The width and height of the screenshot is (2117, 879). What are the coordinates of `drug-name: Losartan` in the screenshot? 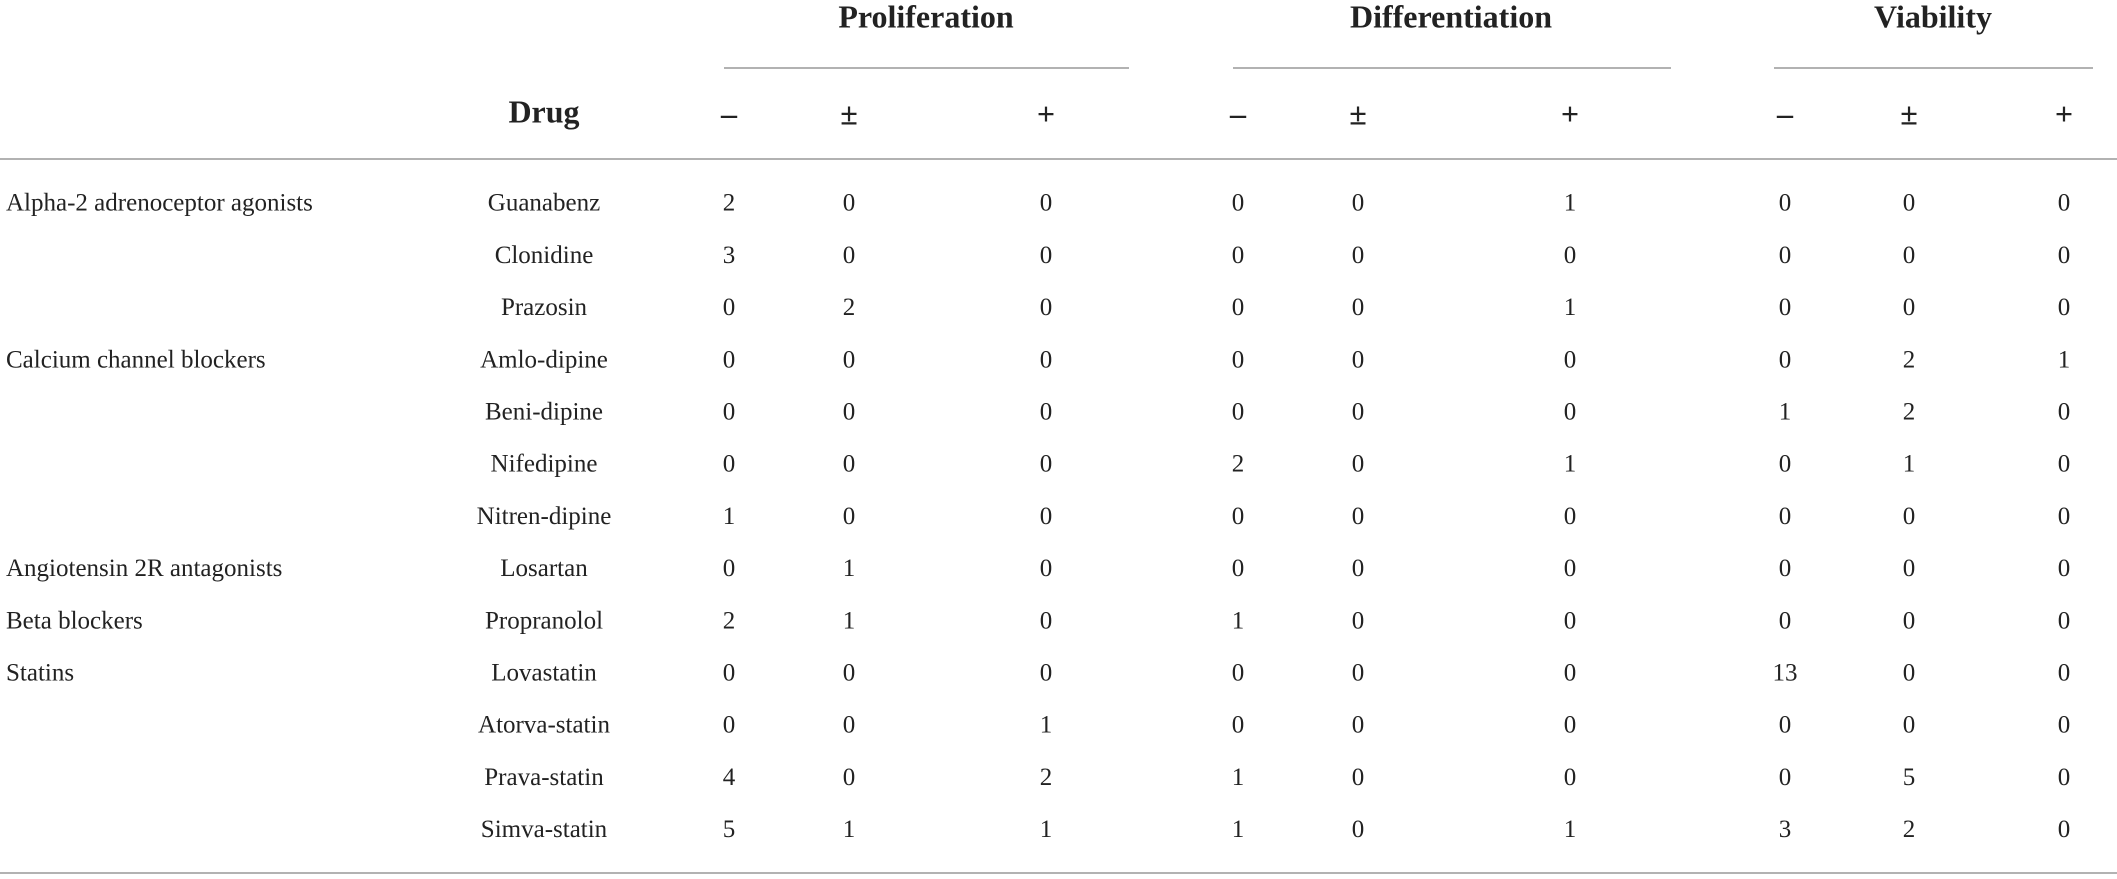 It's located at (544, 568).